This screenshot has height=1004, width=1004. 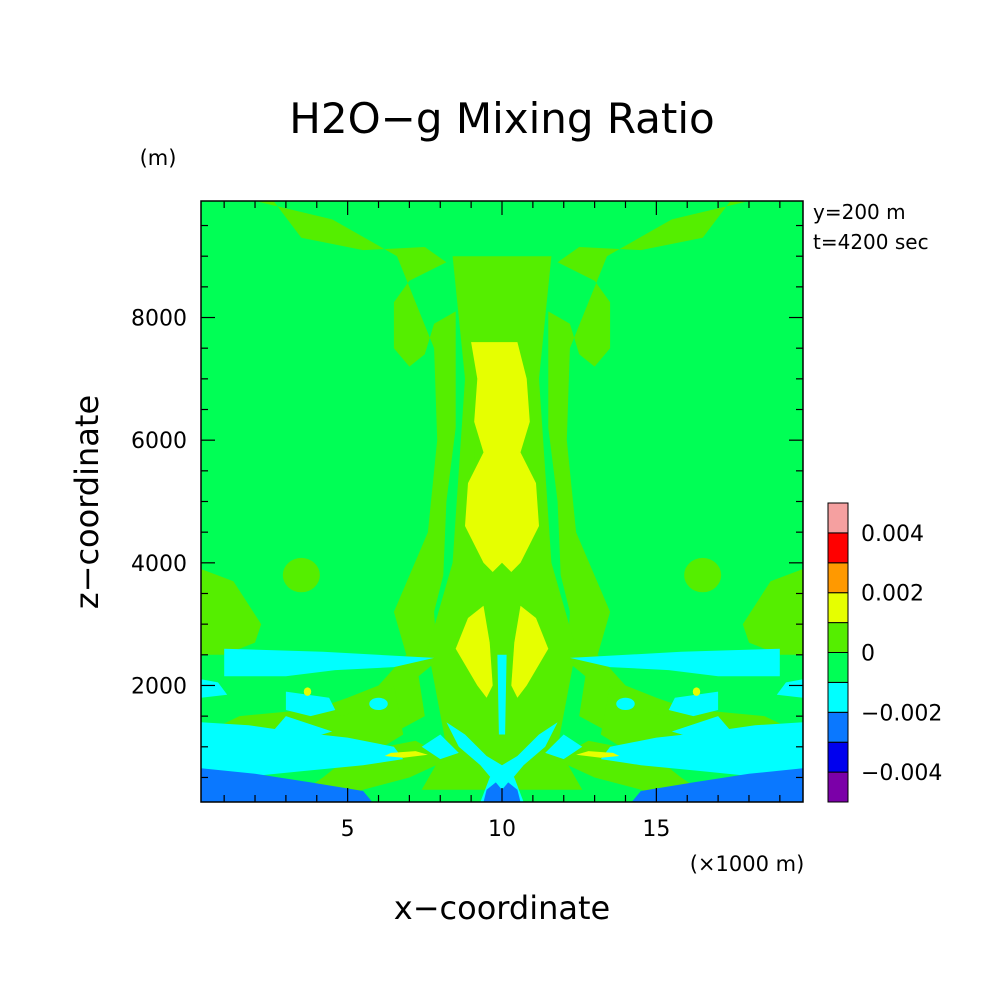 What do you see at coordinates (868, 654) in the screenshot?
I see `colorbar-label-0: 0` at bounding box center [868, 654].